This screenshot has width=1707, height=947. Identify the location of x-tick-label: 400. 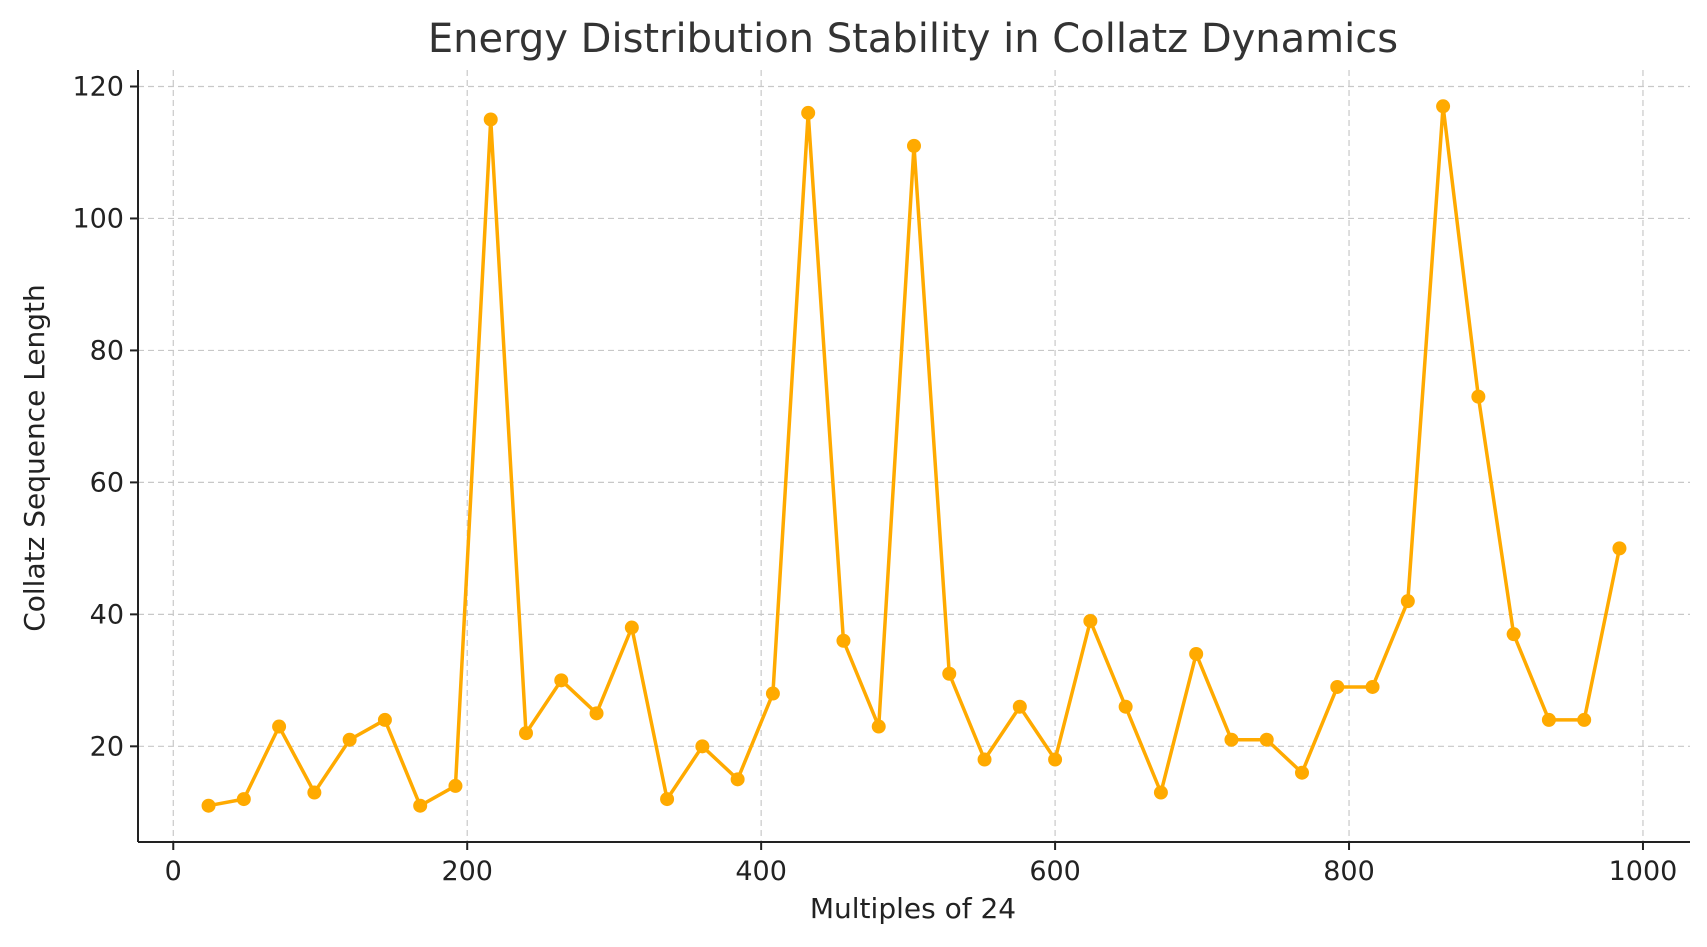
(761, 871).